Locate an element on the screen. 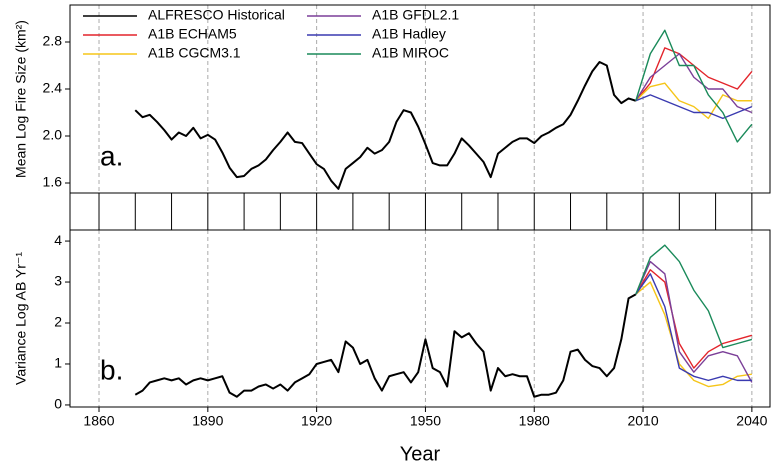 This screenshot has width=775, height=468. y-tick-label: 4 is located at coordinates (58, 240).